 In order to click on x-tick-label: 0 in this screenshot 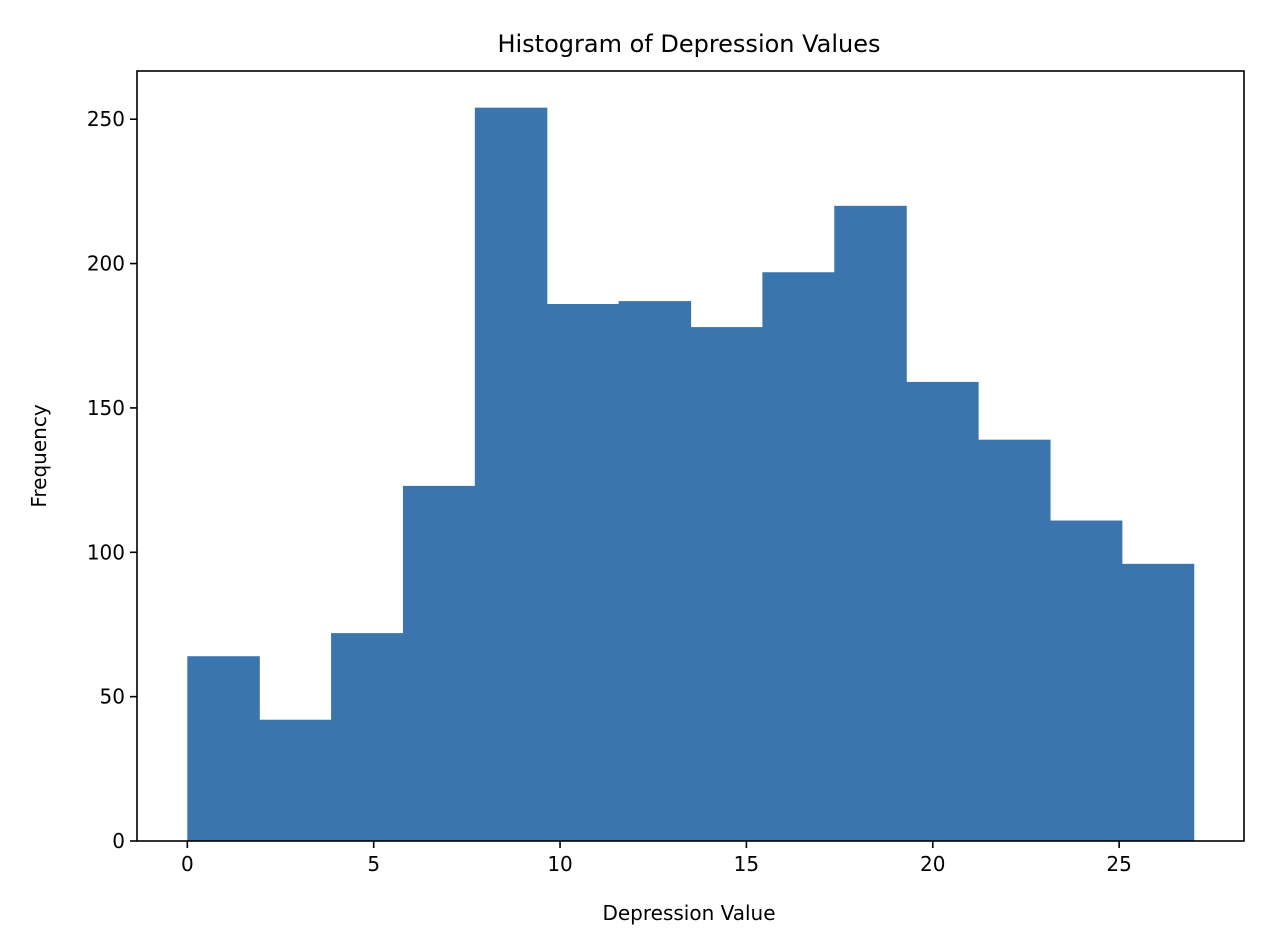, I will do `click(187, 864)`.